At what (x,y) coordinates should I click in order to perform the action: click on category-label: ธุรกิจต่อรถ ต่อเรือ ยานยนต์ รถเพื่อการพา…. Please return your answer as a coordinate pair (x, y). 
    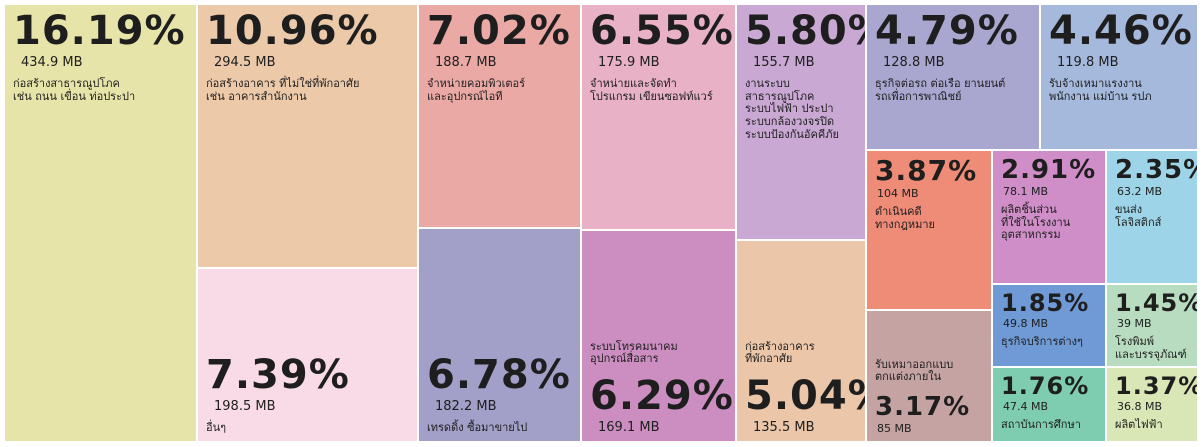
    Looking at the image, I should click on (940, 90).